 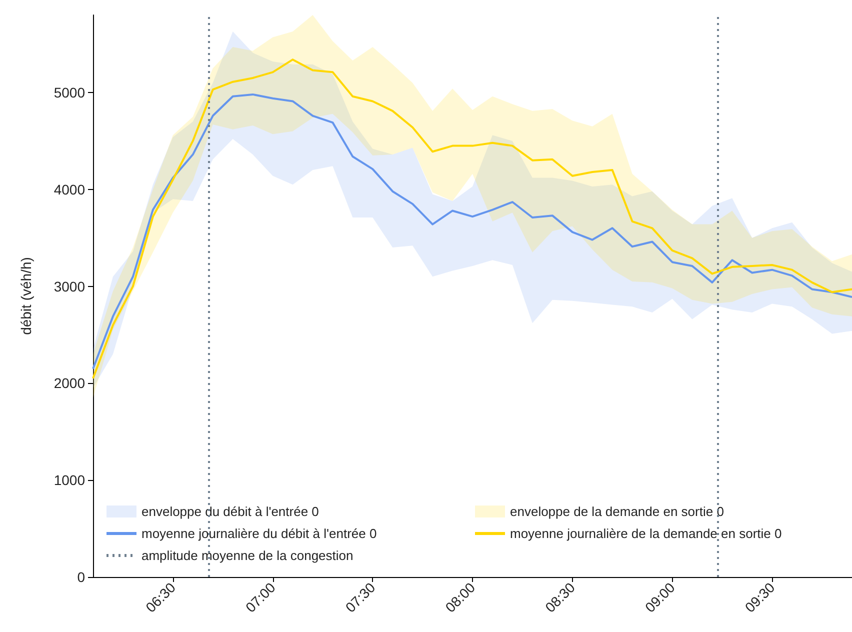 I want to click on y-axis-title: débit (véh/h), so click(x=26, y=296).